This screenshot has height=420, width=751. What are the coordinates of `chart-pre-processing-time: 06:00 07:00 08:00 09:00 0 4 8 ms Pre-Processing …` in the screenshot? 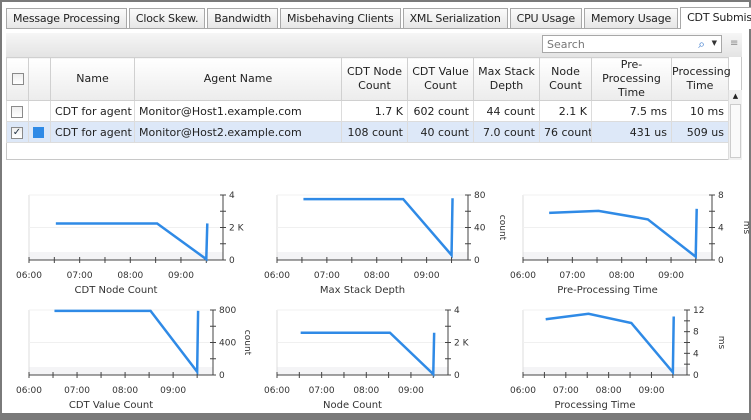 It's located at (630, 243).